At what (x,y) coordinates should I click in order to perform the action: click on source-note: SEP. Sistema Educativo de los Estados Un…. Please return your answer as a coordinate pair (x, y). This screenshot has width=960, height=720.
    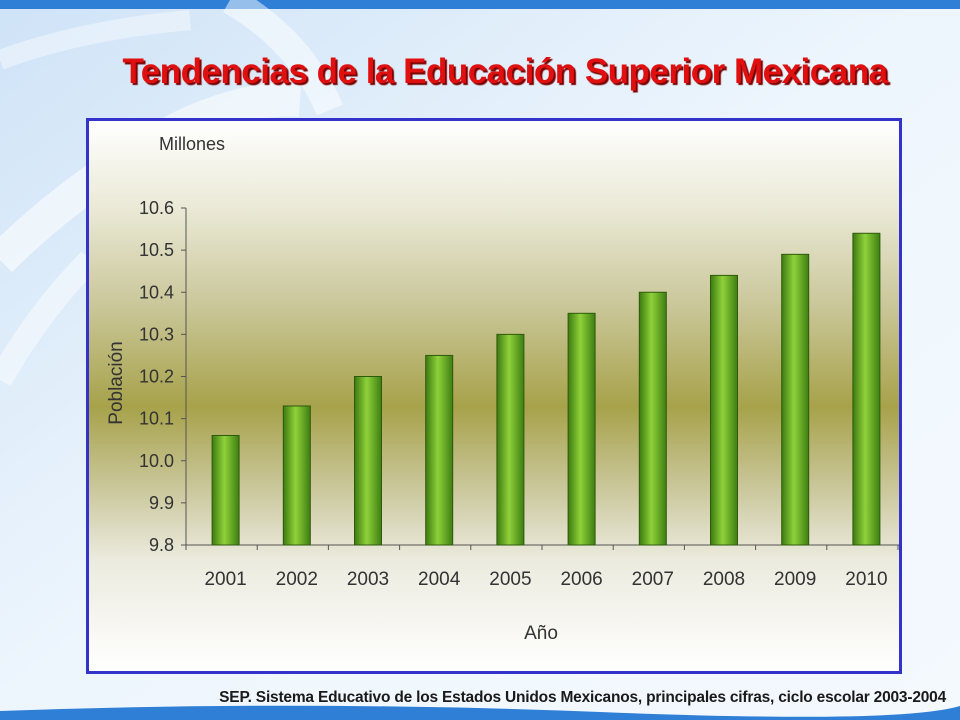
    Looking at the image, I should click on (582, 697).